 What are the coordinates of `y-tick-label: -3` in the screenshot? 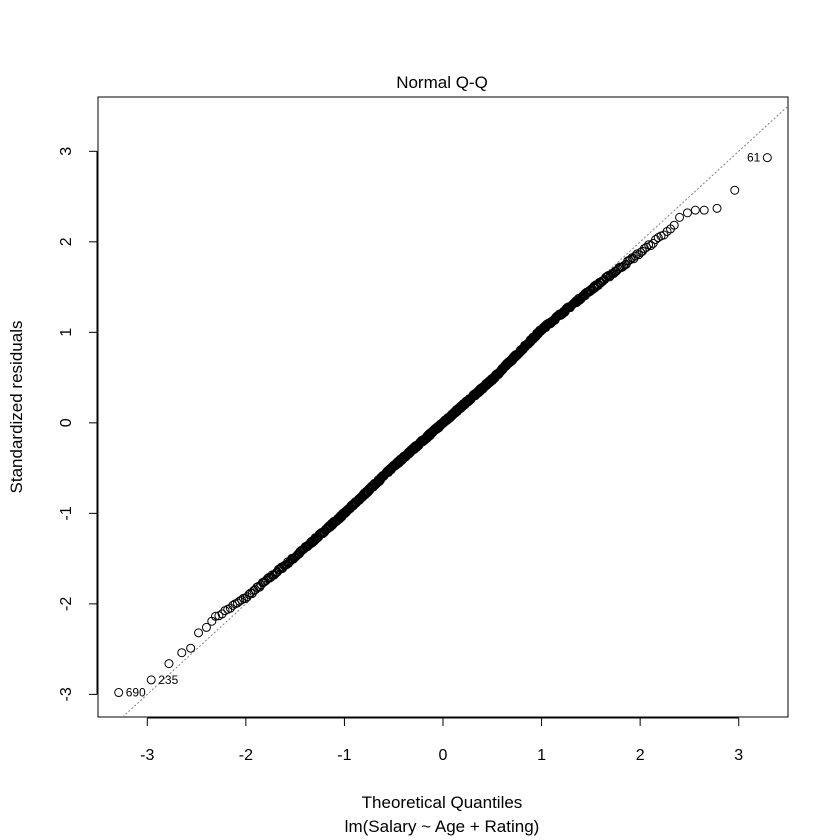 It's located at (66, 694).